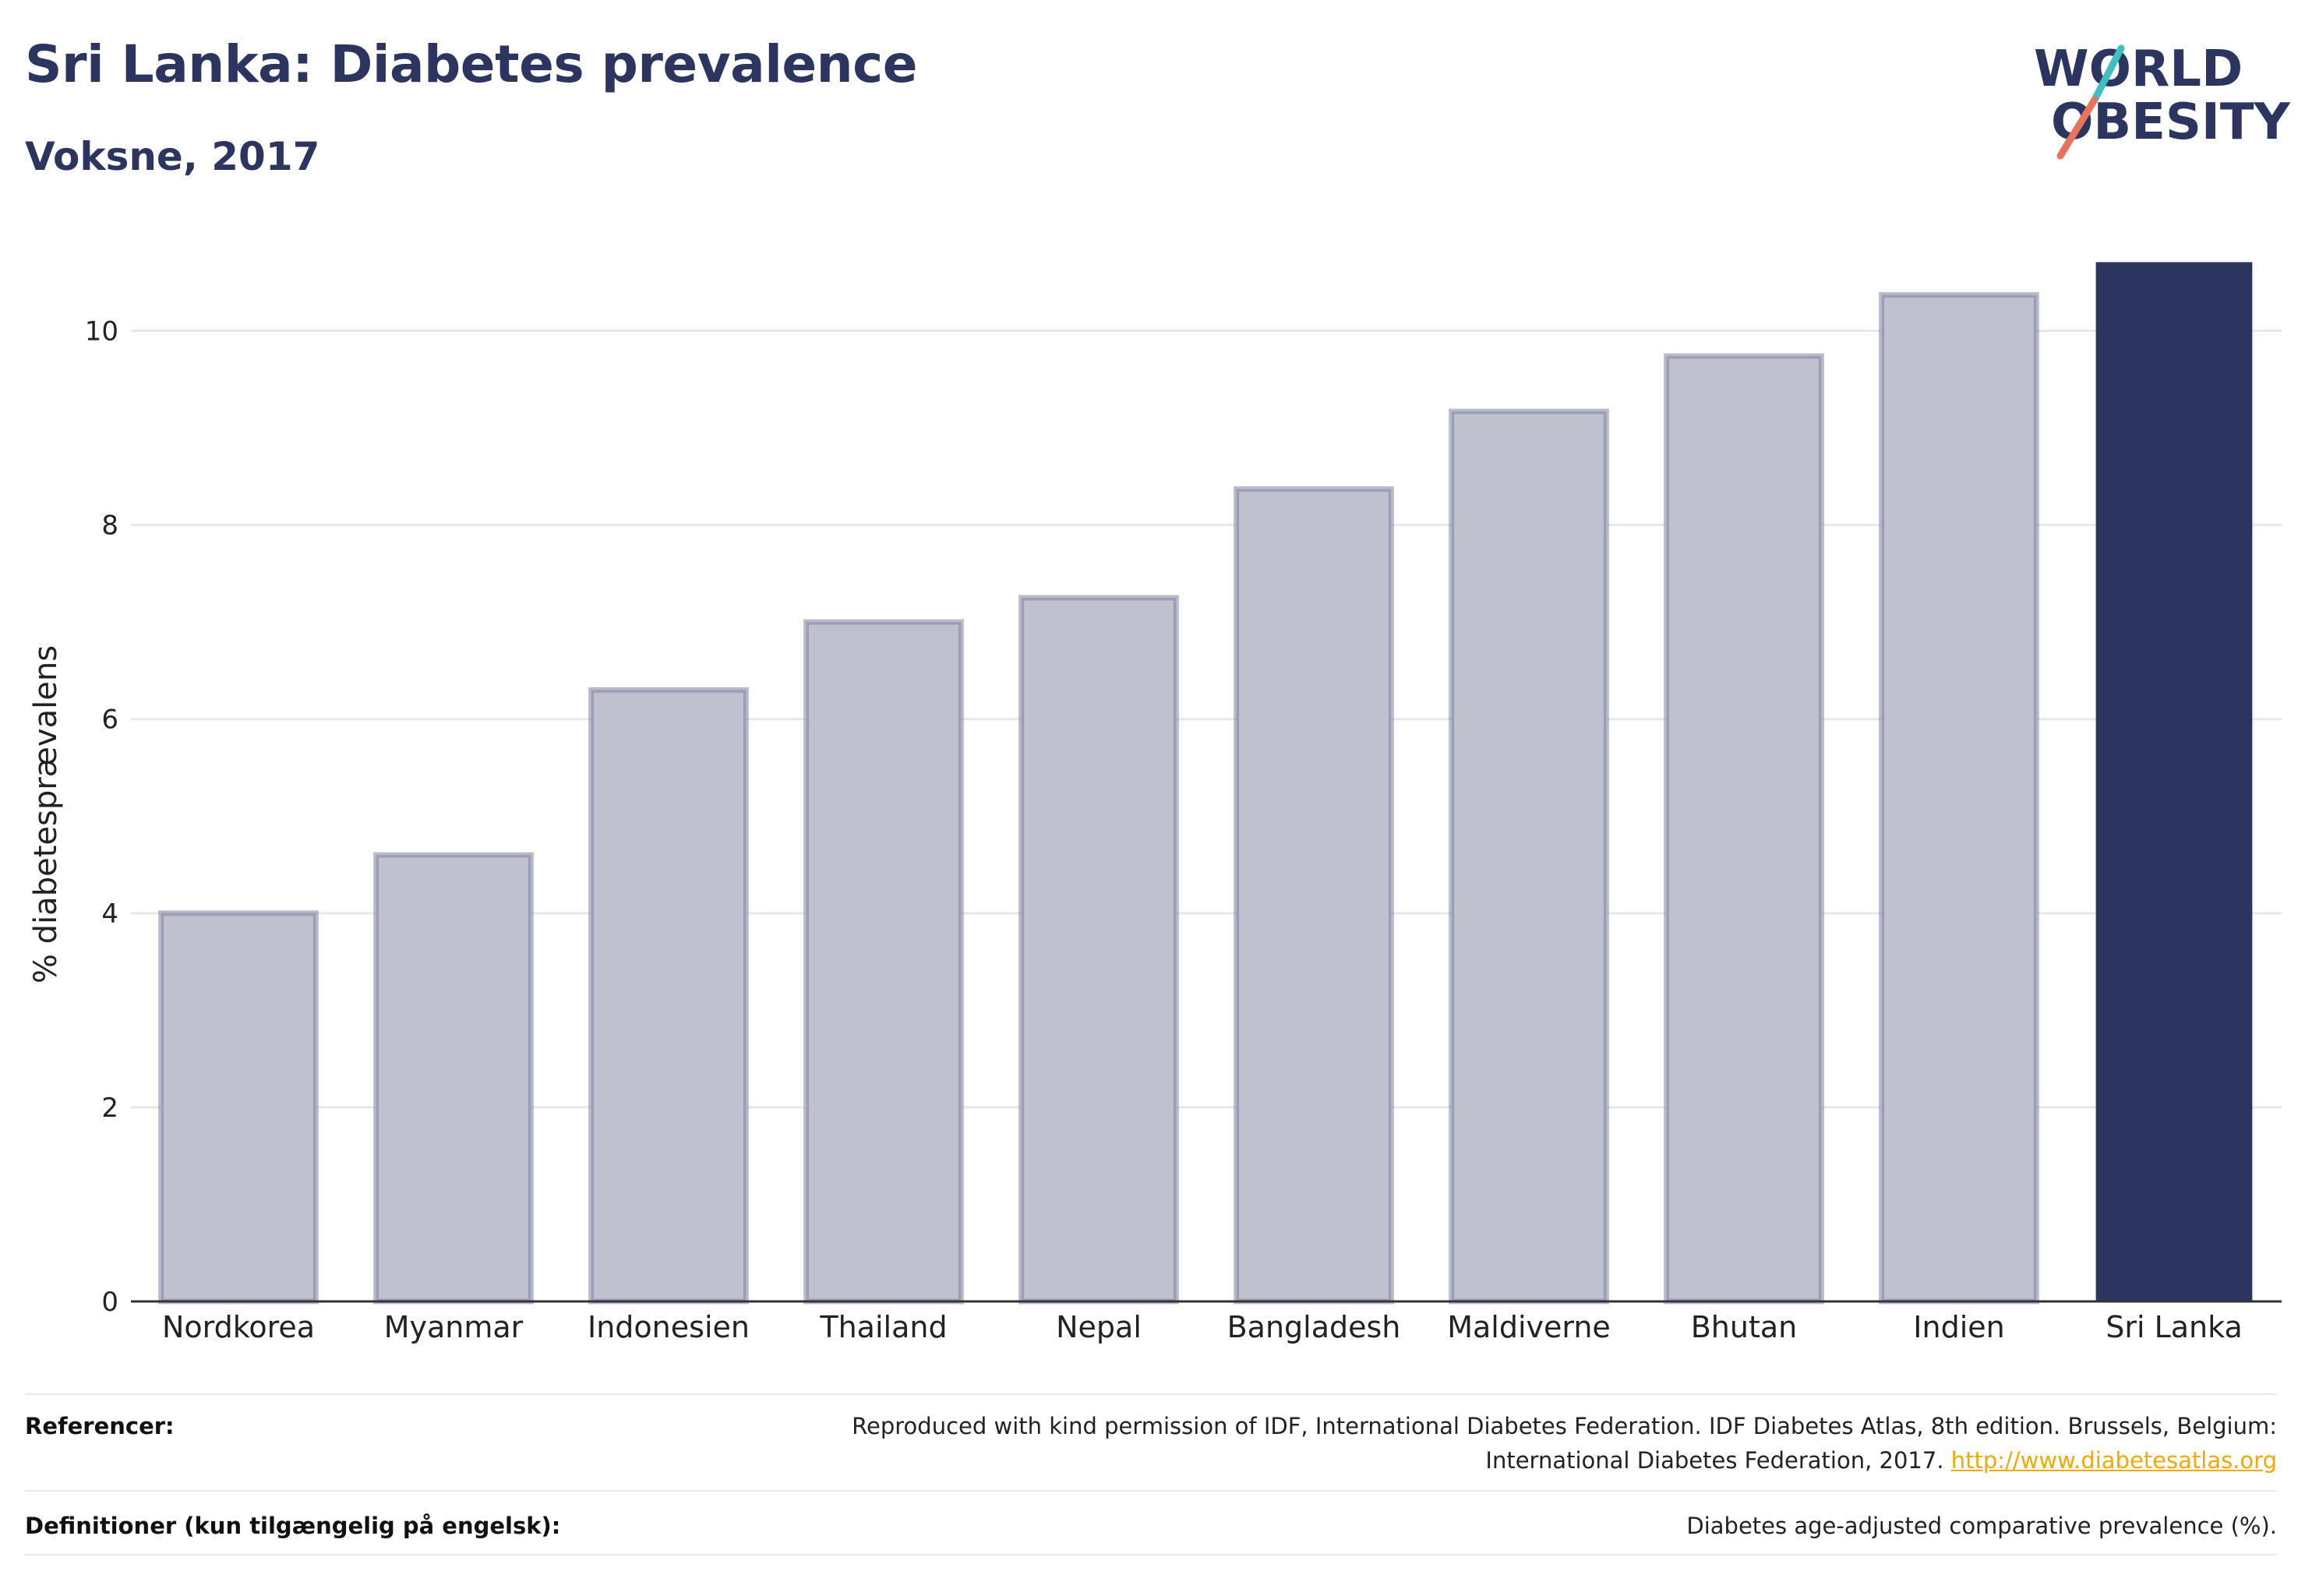  Describe the element at coordinates (1529, 856) in the screenshot. I see `bar-maldiverne` at that location.